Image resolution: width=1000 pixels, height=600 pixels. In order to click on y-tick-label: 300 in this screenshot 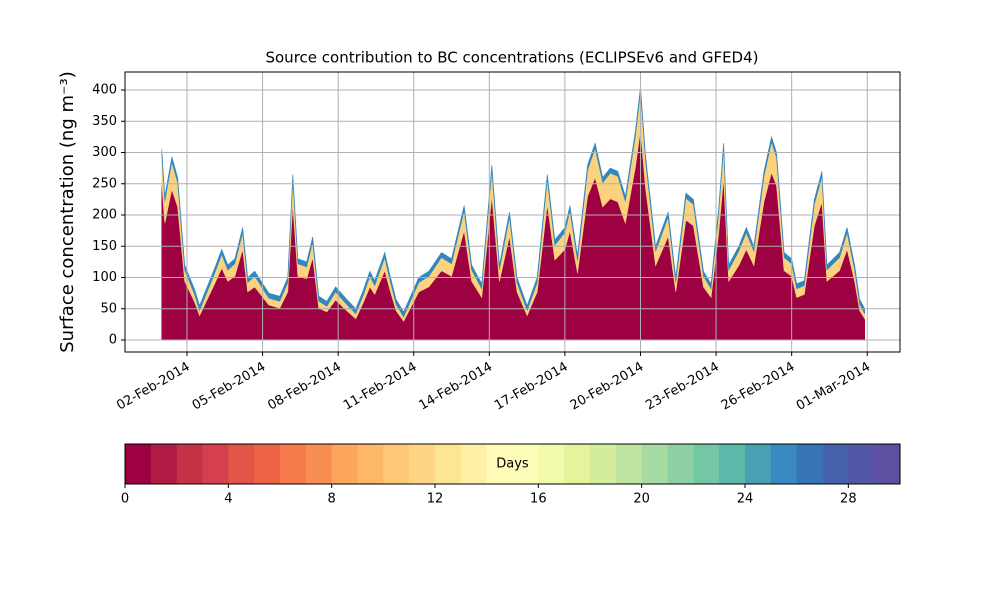, I will do `click(104, 152)`.